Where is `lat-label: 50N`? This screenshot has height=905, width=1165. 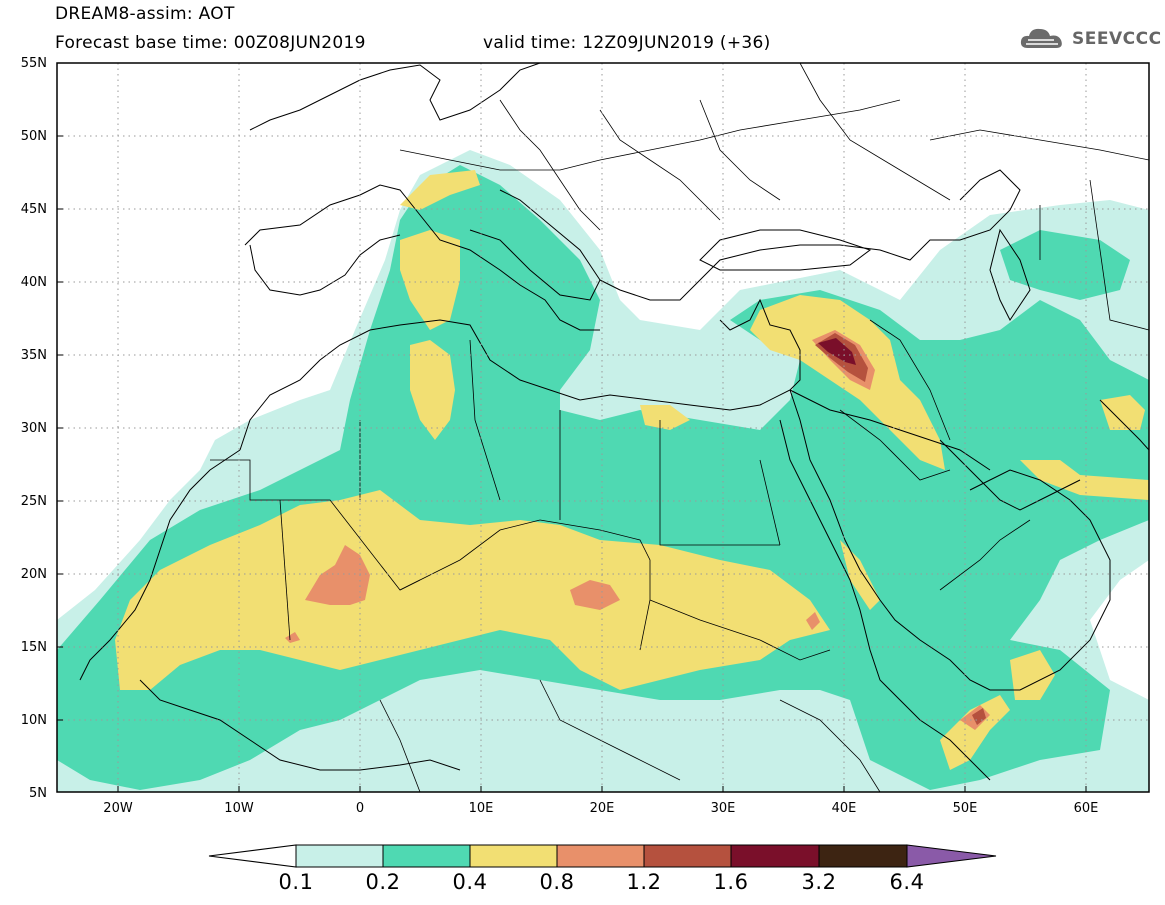
lat-label: 50N is located at coordinates (34, 136).